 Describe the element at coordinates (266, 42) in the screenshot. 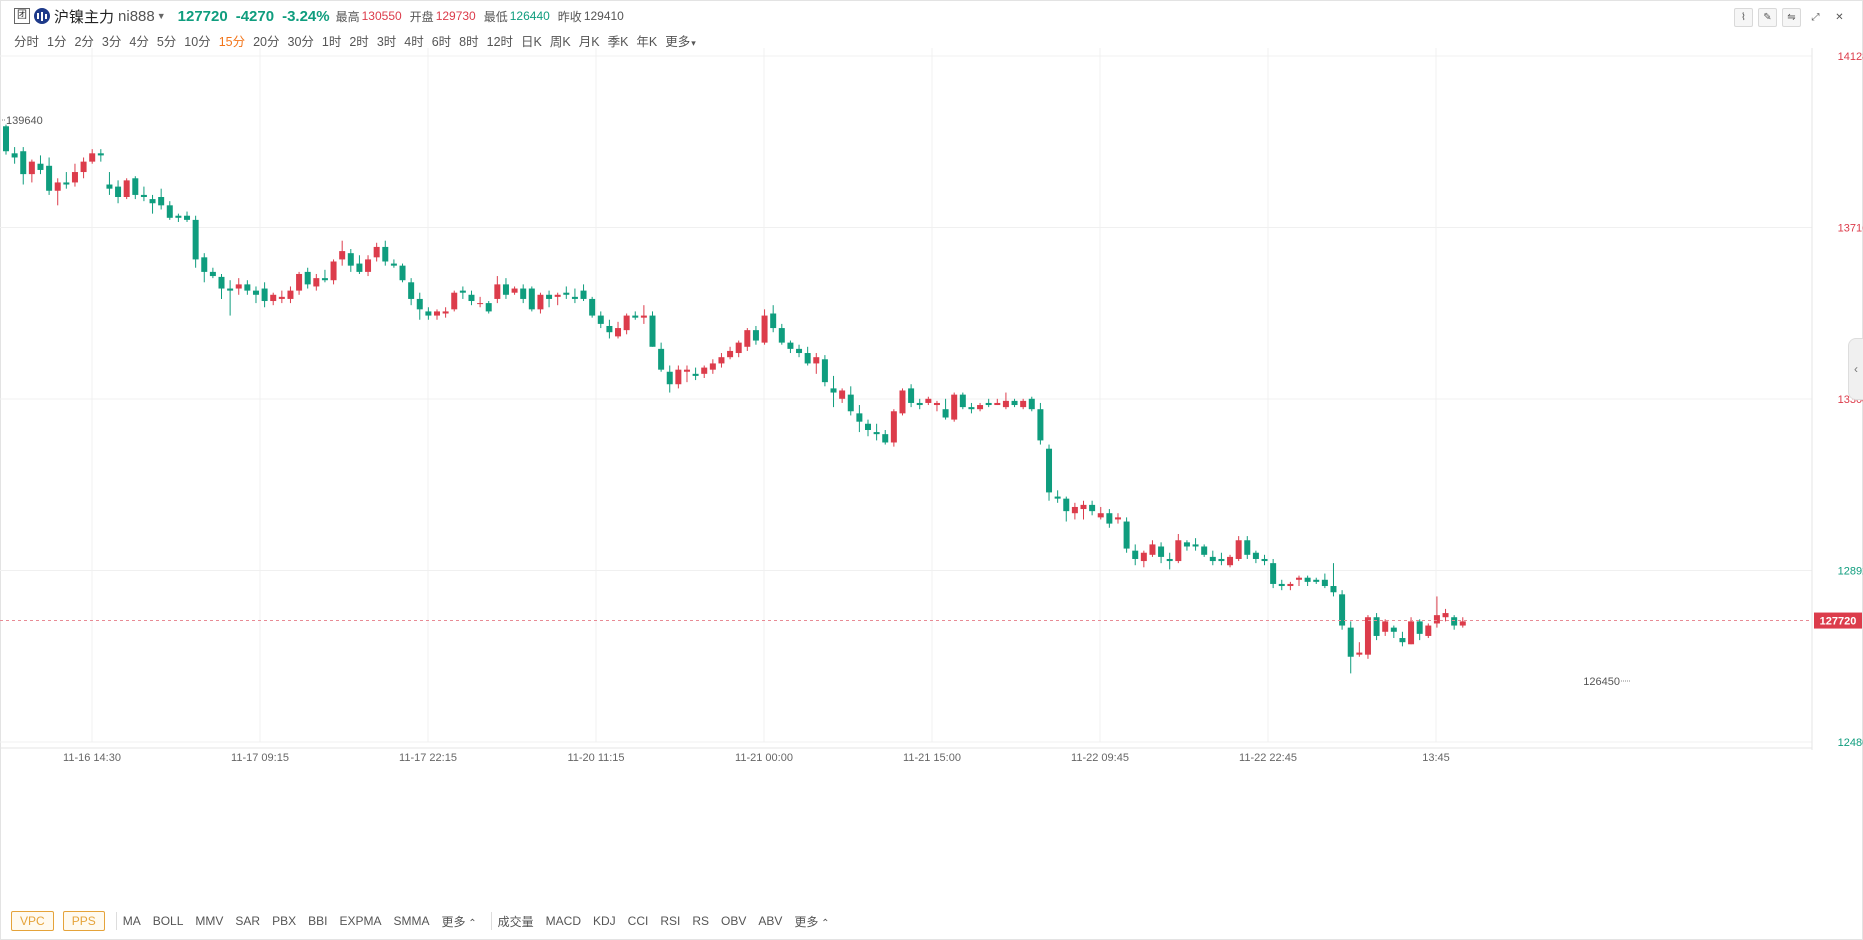

I see `period-tab: 20分` at that location.